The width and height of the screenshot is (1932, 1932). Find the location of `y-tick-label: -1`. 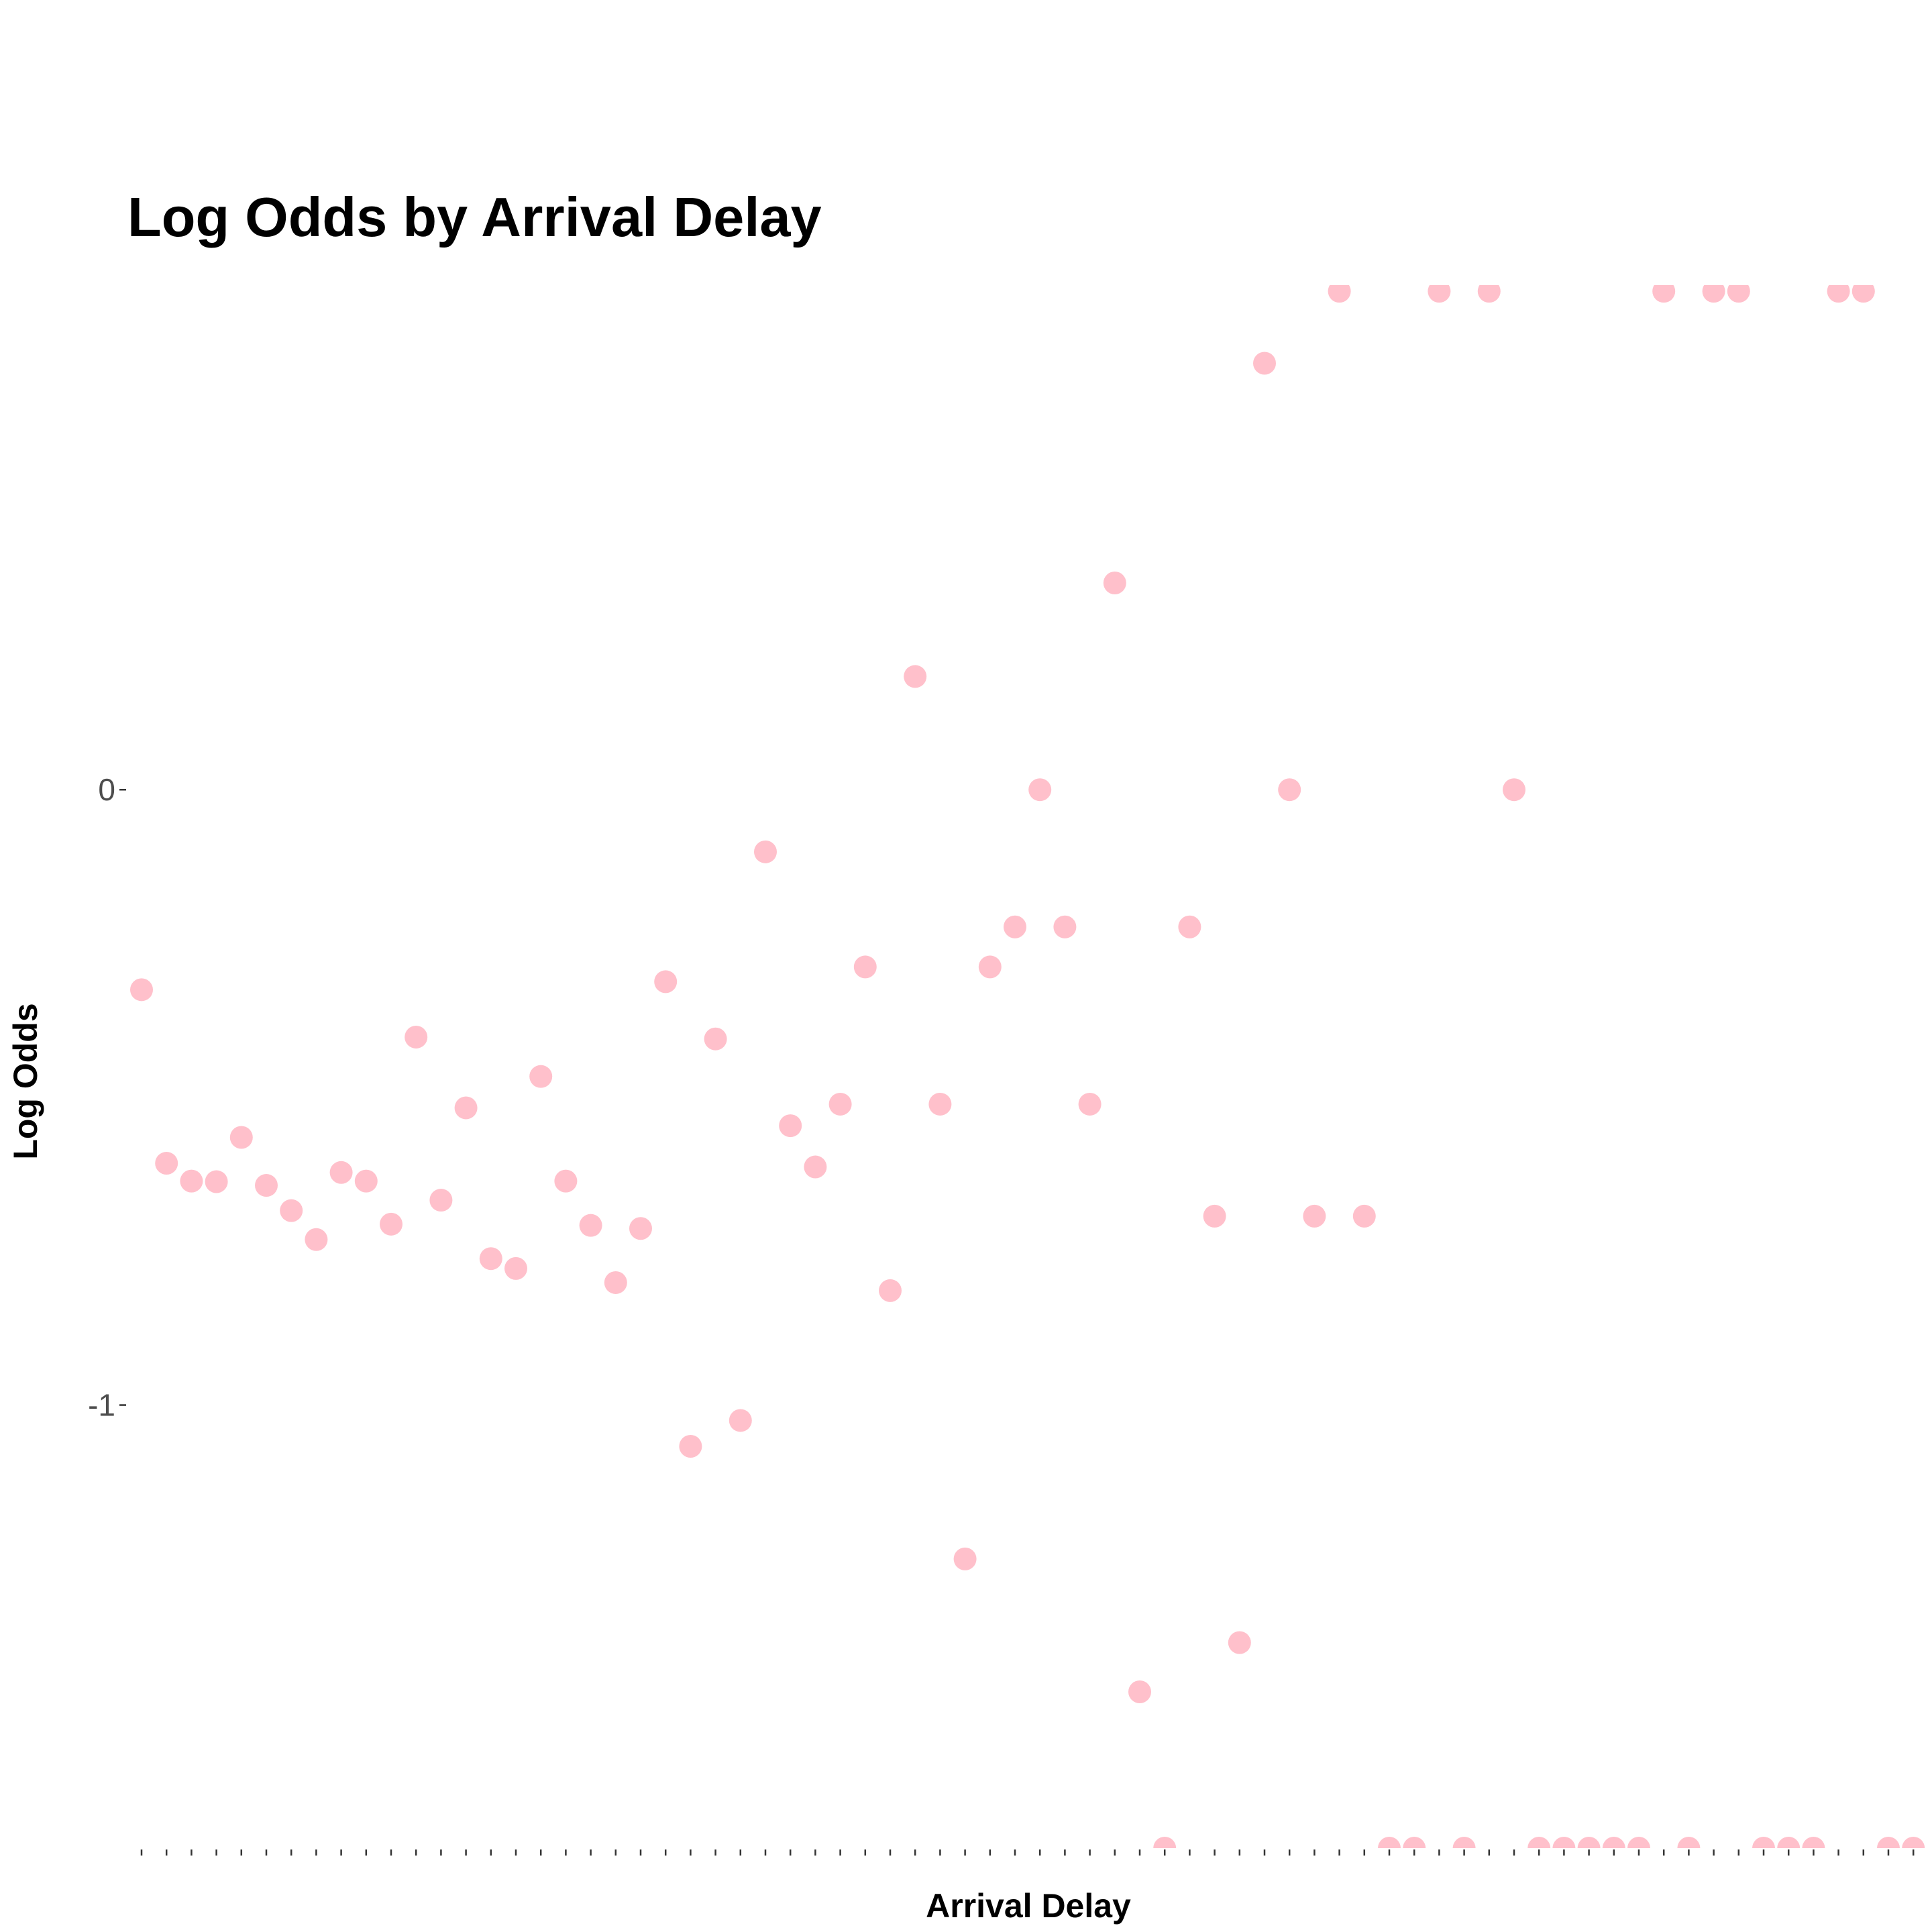

y-tick-label: -1 is located at coordinates (101, 1405).